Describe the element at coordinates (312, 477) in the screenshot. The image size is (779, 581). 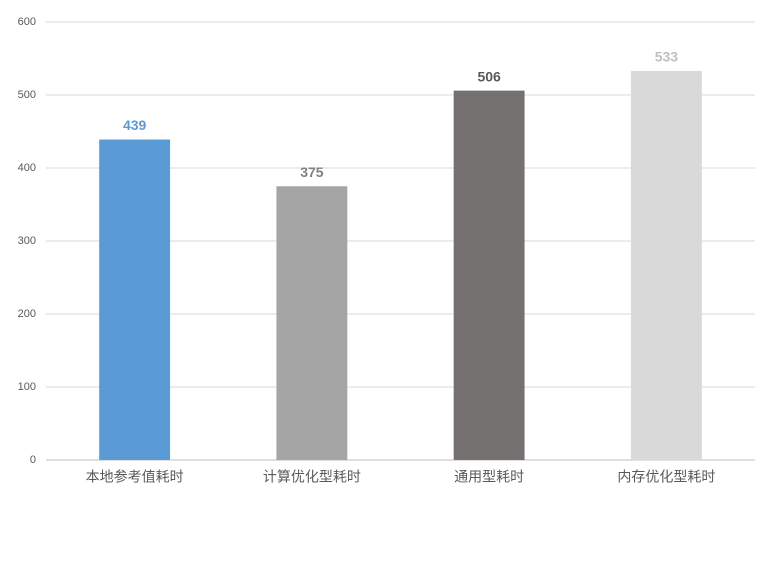
I see `x-tick-label: 计算优化型耗时` at that location.